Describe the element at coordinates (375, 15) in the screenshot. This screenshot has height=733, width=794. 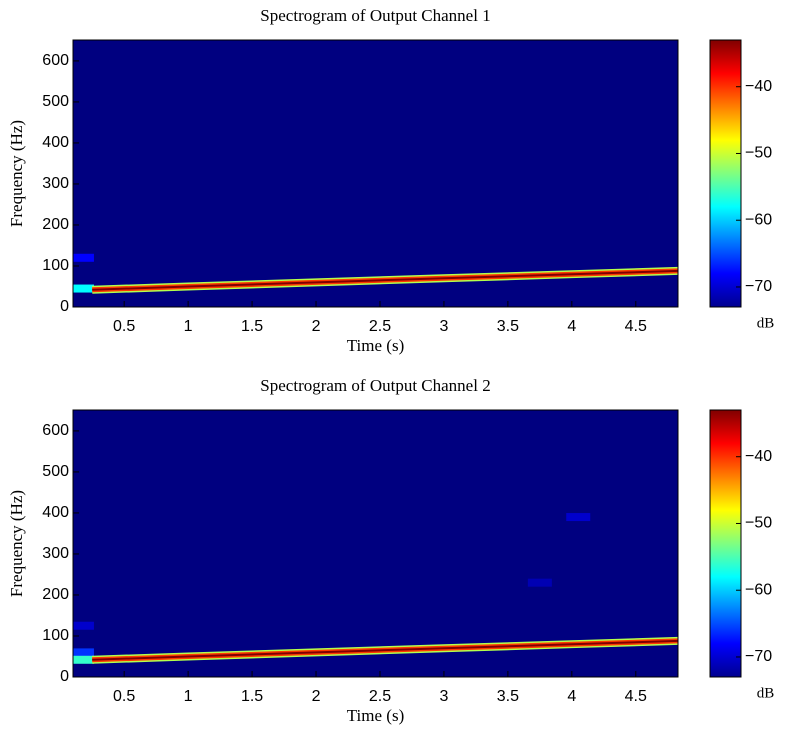
I see `chart-title: Spectrogram of Output Channel 1` at that location.